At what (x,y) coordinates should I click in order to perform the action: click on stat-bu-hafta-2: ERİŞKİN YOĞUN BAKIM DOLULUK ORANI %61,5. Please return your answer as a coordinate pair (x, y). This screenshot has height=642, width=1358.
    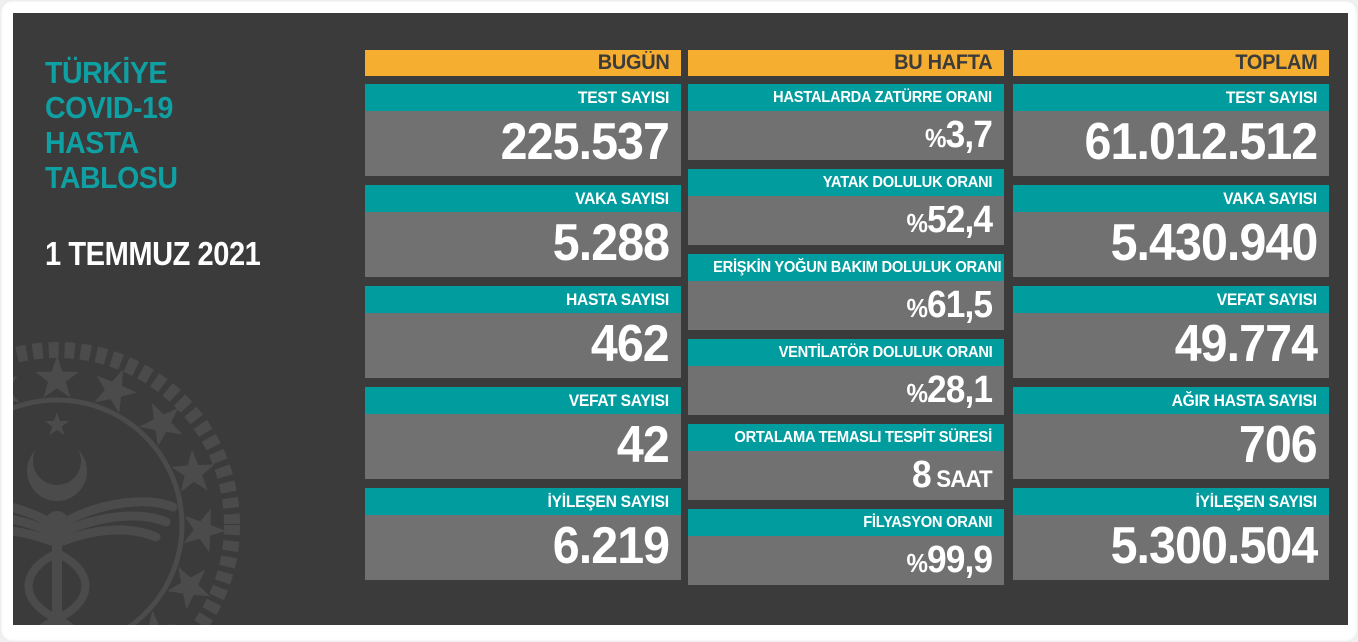
    Looking at the image, I should click on (846, 292).